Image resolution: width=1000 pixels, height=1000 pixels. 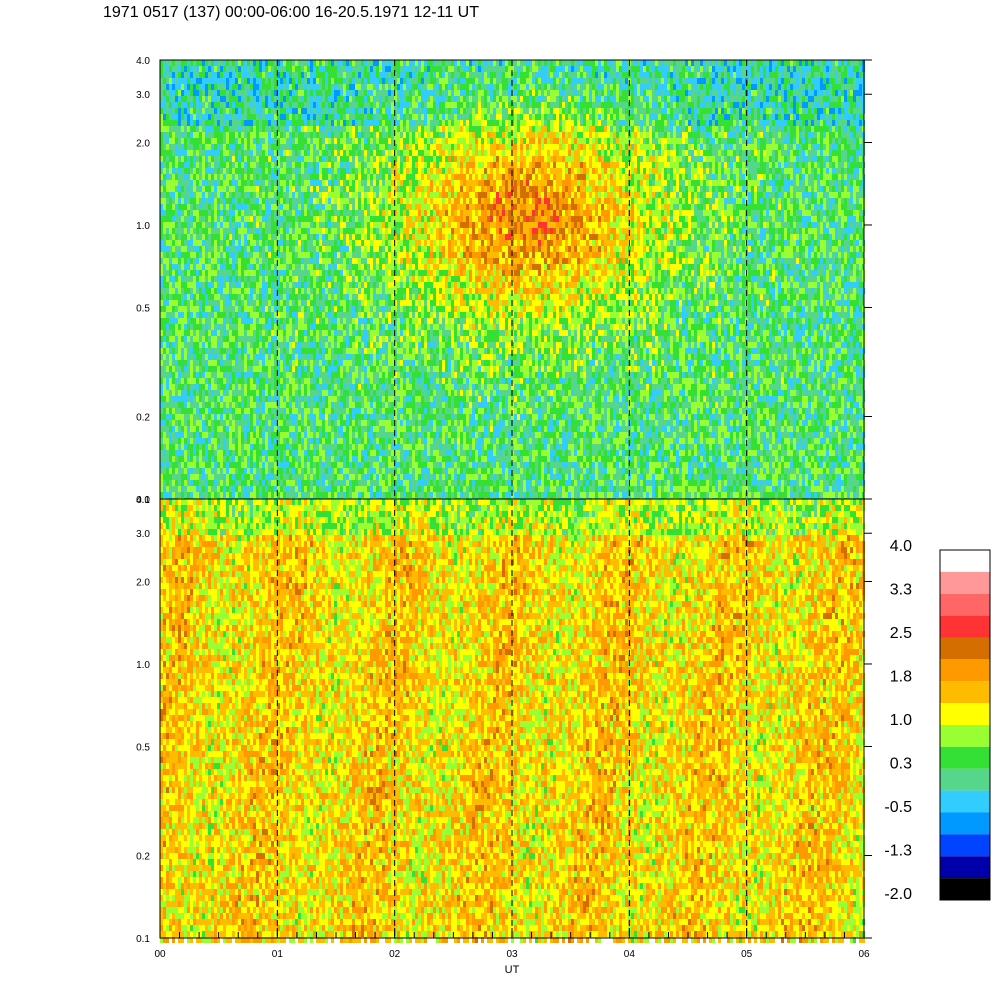 I want to click on x-tick-label: 06, so click(x=864, y=954).